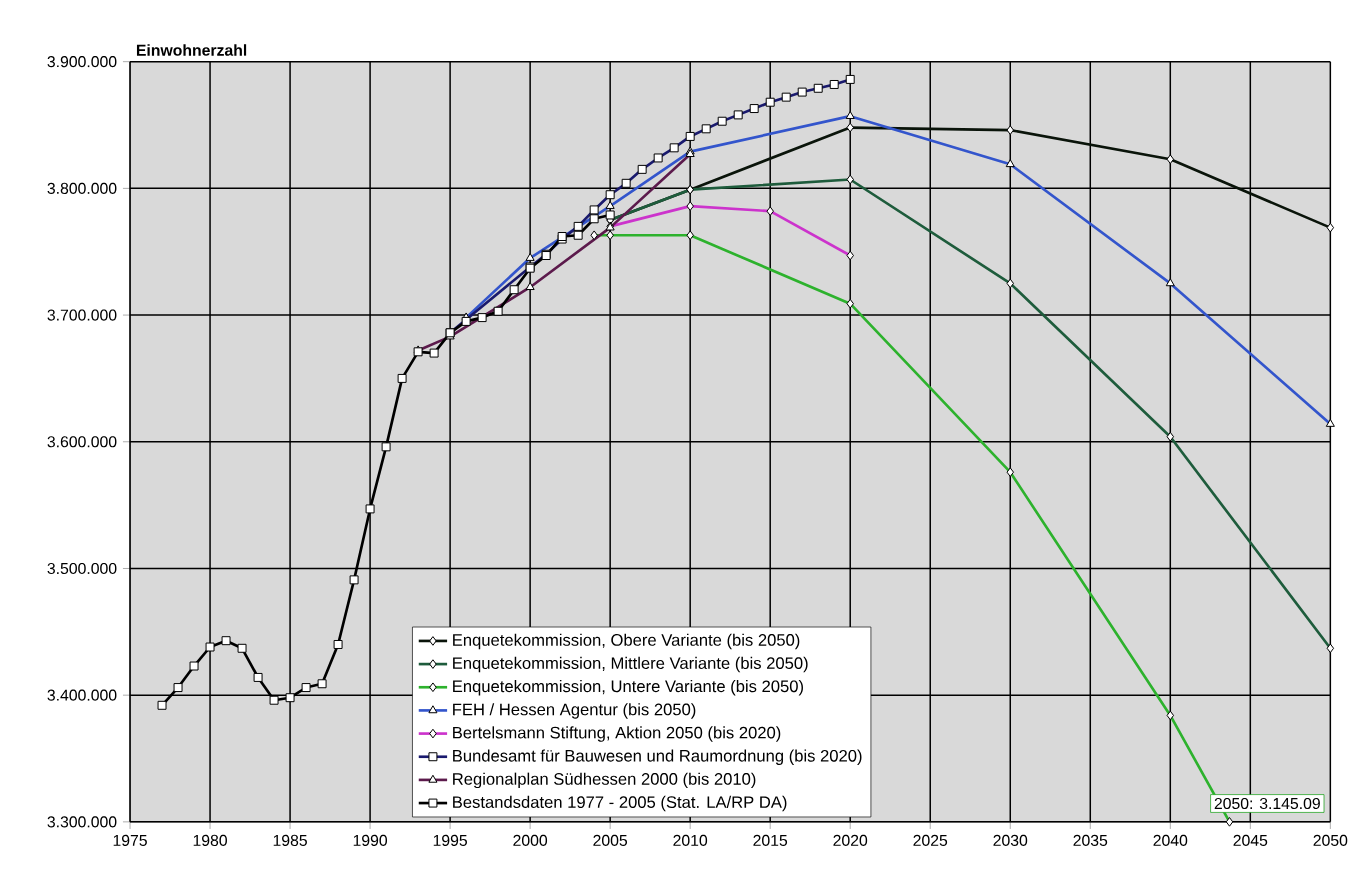 The image size is (1357, 889). I want to click on x-tick-label: 2030, so click(1010, 841).